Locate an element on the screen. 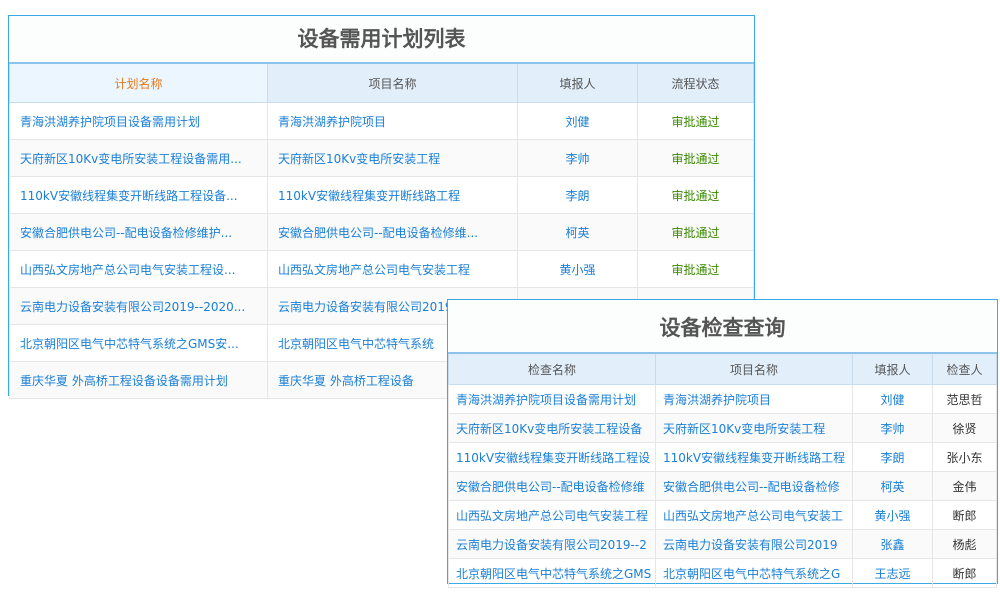  column-header-status: 流程状态 is located at coordinates (695, 82).